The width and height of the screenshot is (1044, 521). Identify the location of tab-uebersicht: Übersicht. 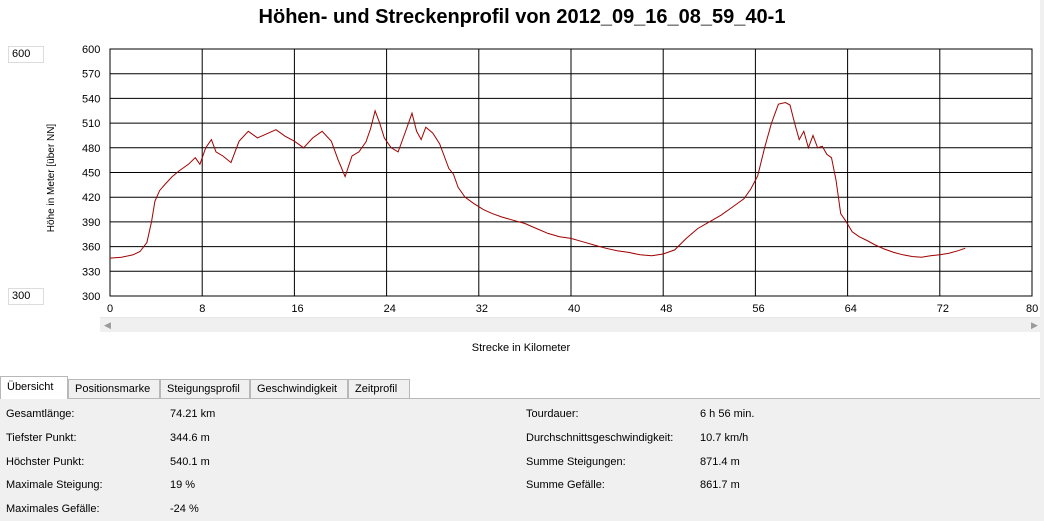
(34, 387).